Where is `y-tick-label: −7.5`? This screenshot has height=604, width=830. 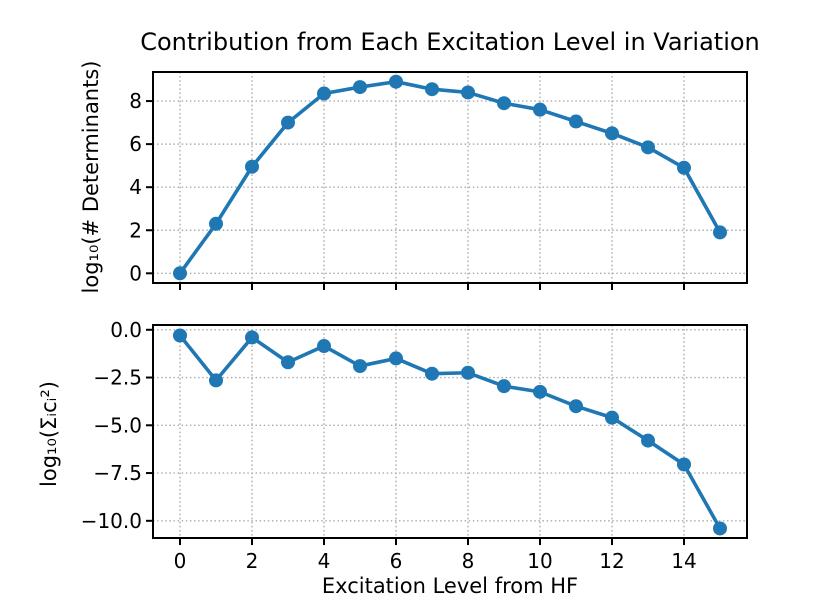
y-tick-label: −7.5 is located at coordinates (117, 473).